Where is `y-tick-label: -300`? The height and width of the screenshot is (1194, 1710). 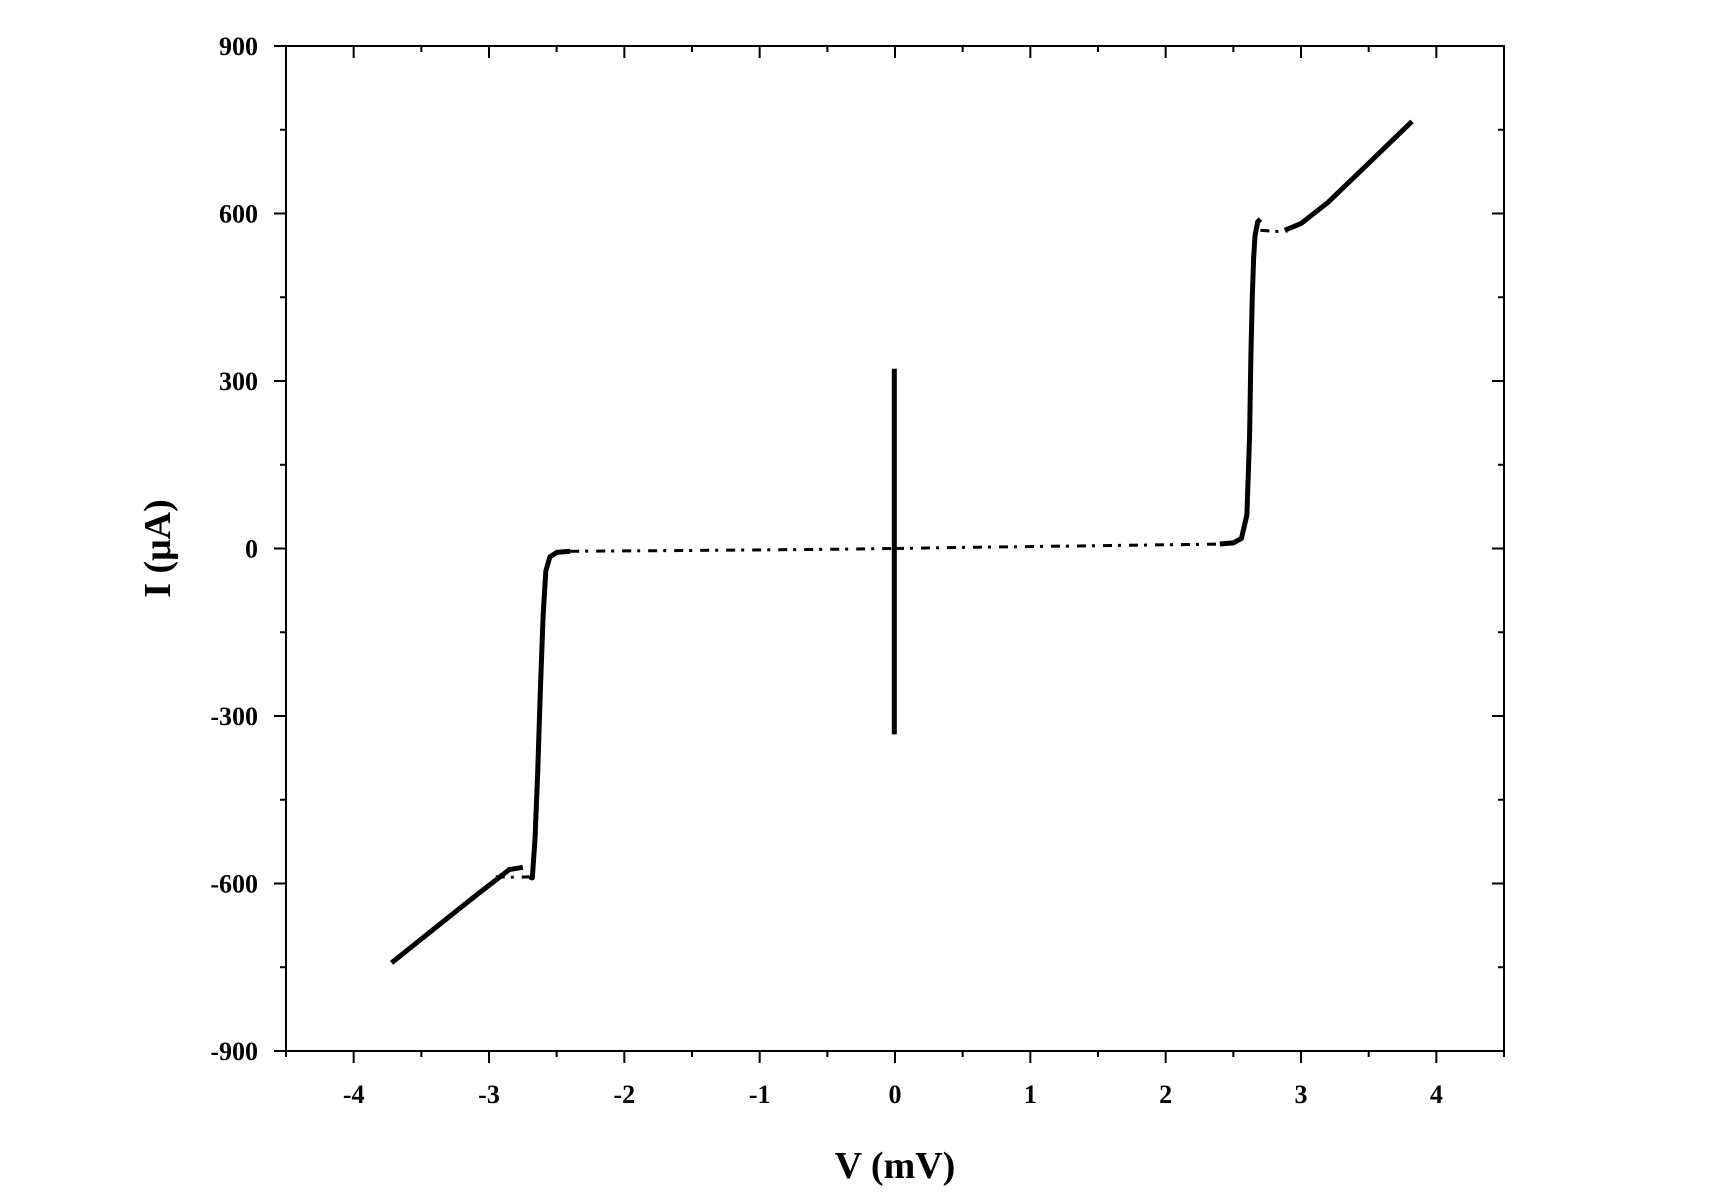
y-tick-label: -300 is located at coordinates (234, 716).